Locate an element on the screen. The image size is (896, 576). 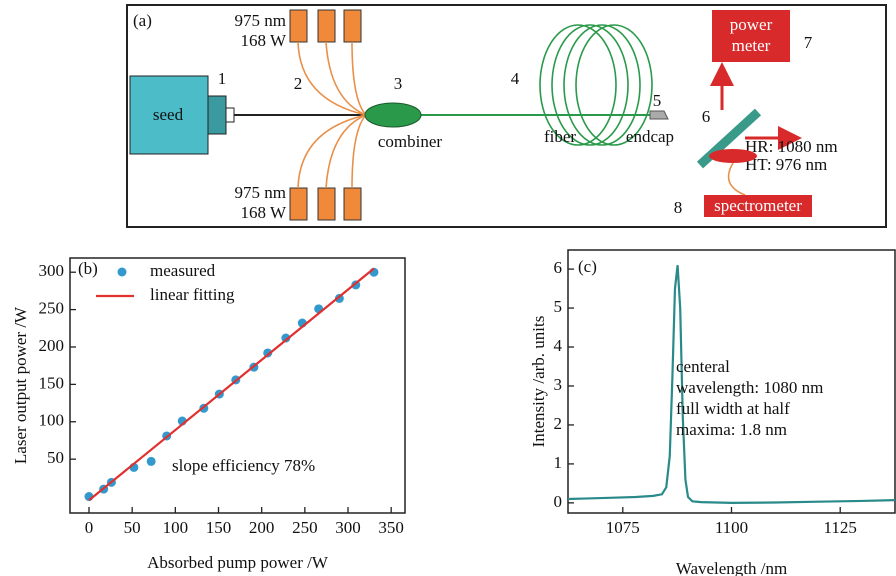
seed-label: seed is located at coordinates (168, 114).